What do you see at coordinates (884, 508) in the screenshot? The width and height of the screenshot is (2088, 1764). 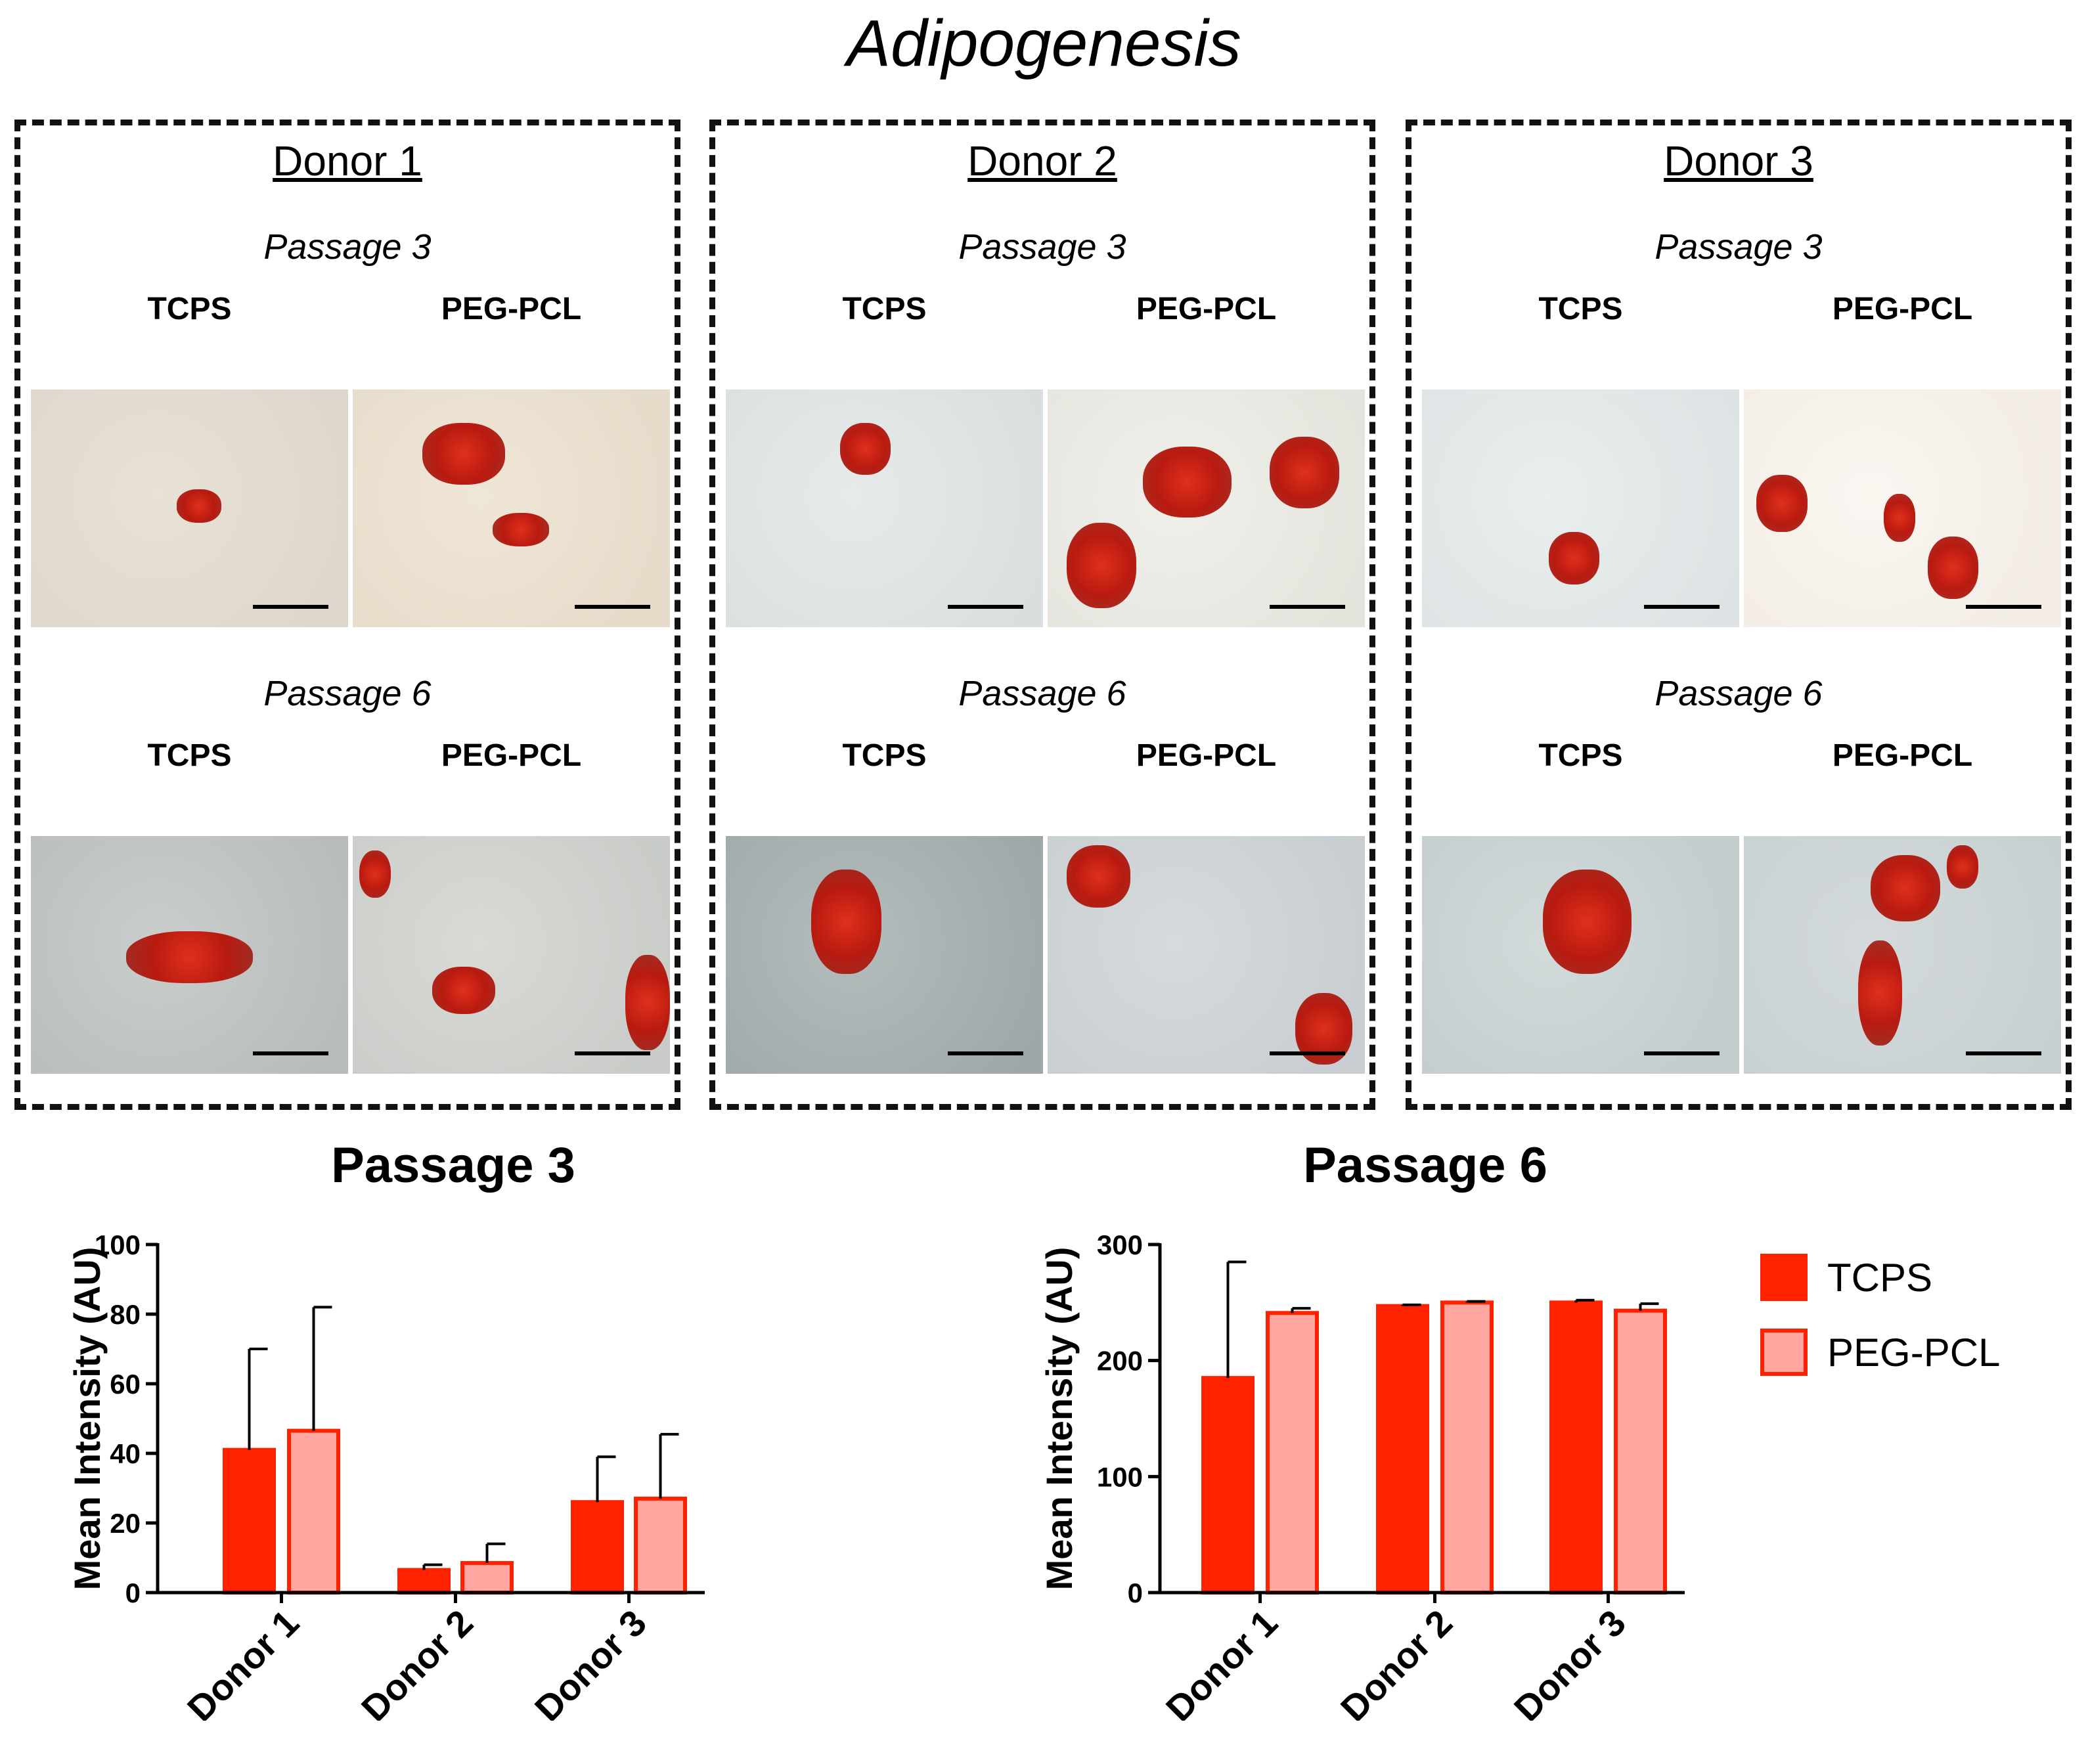 I see `donor-2-p3-tcps-micrograph` at bounding box center [884, 508].